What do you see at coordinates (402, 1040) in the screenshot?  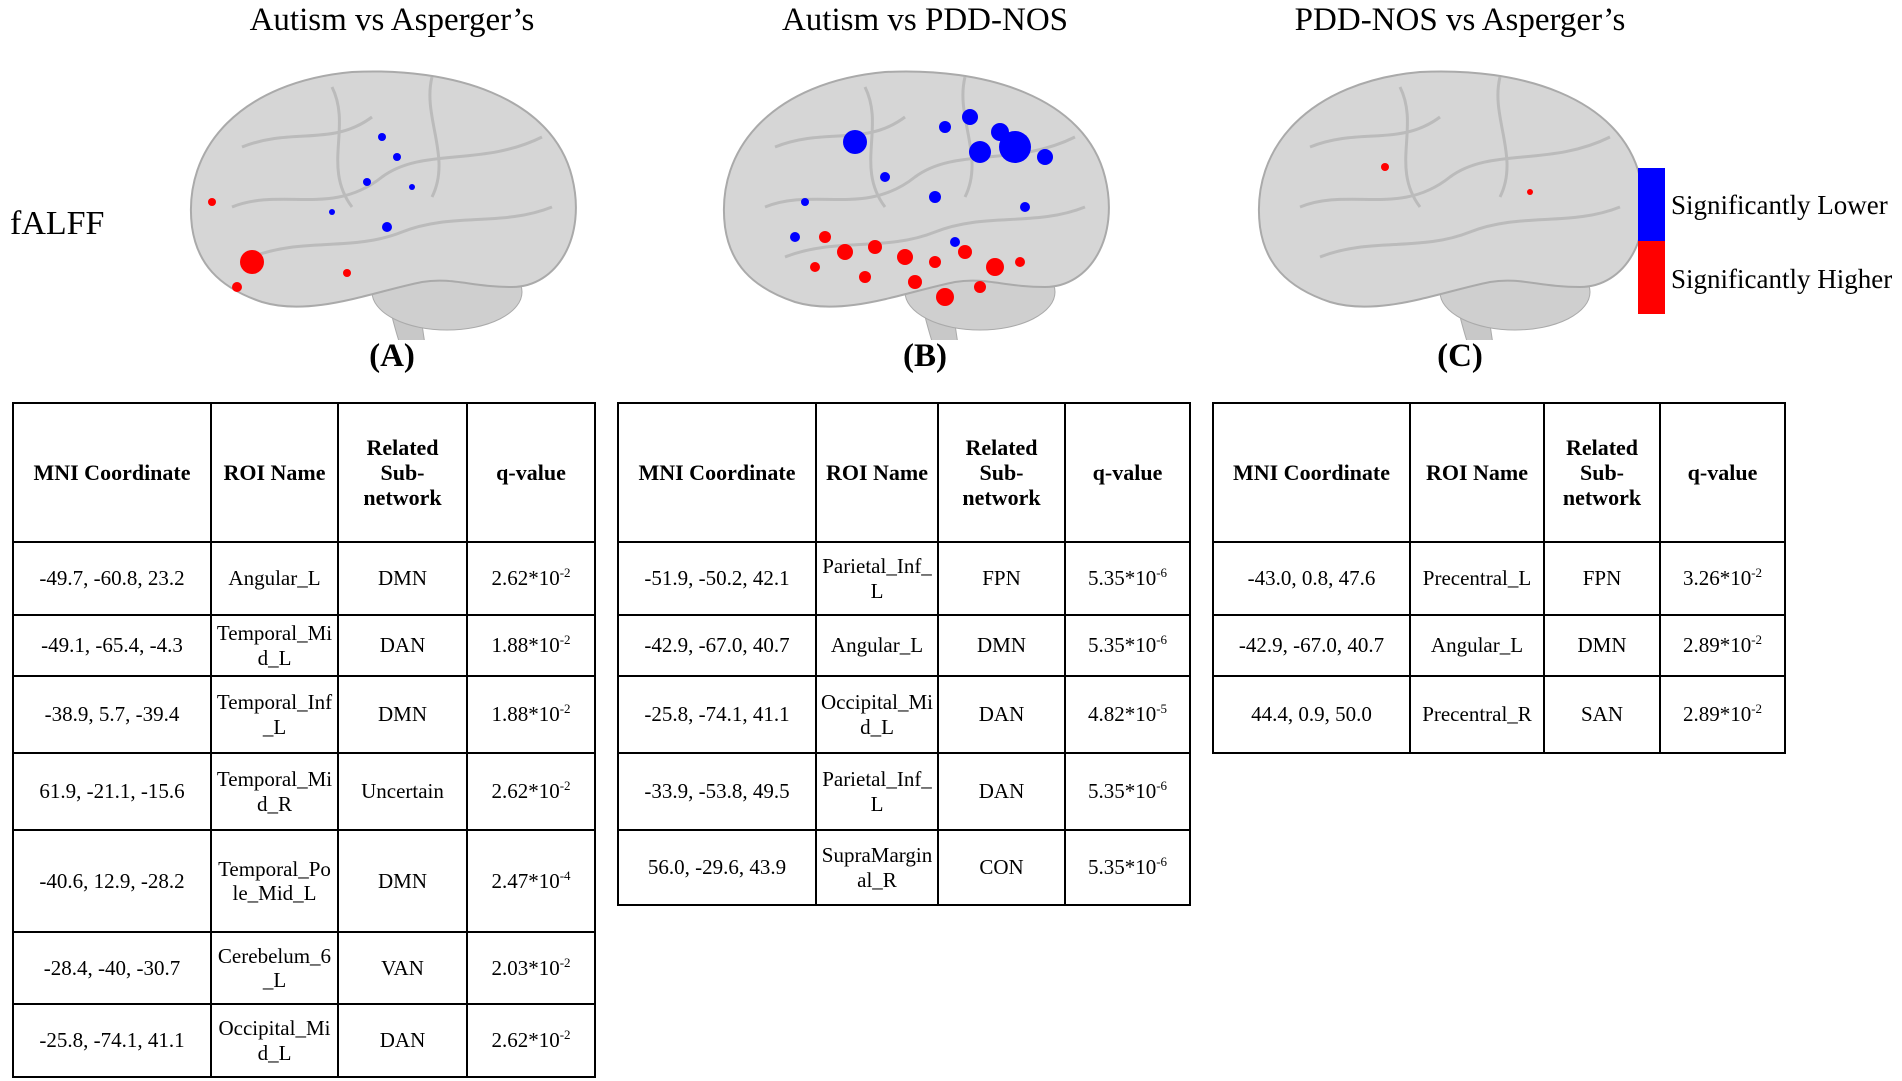 I see `table-cell: DAN` at bounding box center [402, 1040].